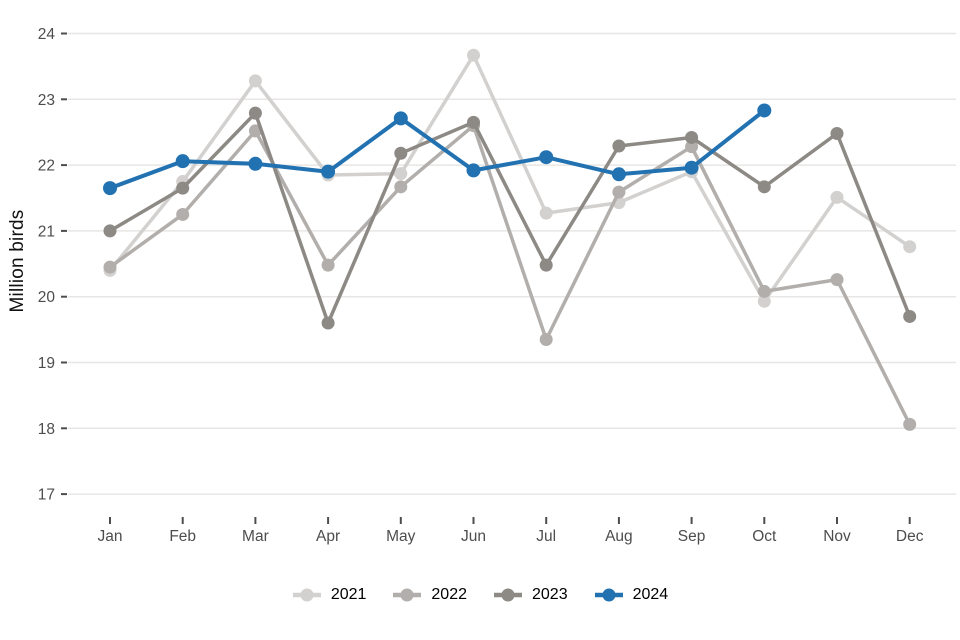  Describe the element at coordinates (910, 424) in the screenshot. I see `data-point-2022-dec` at that location.